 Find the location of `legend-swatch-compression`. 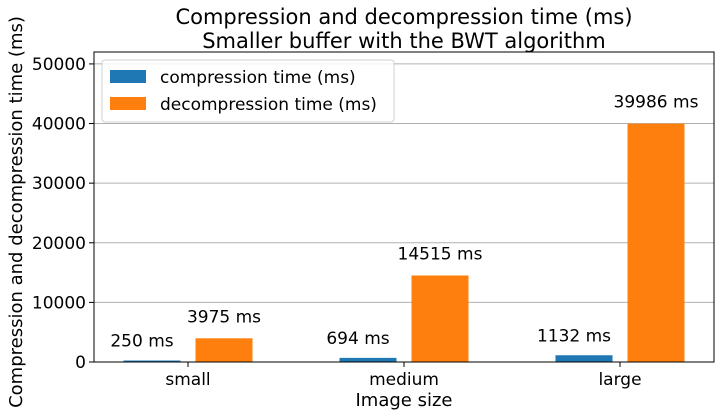

legend-swatch-compression is located at coordinates (128, 76).